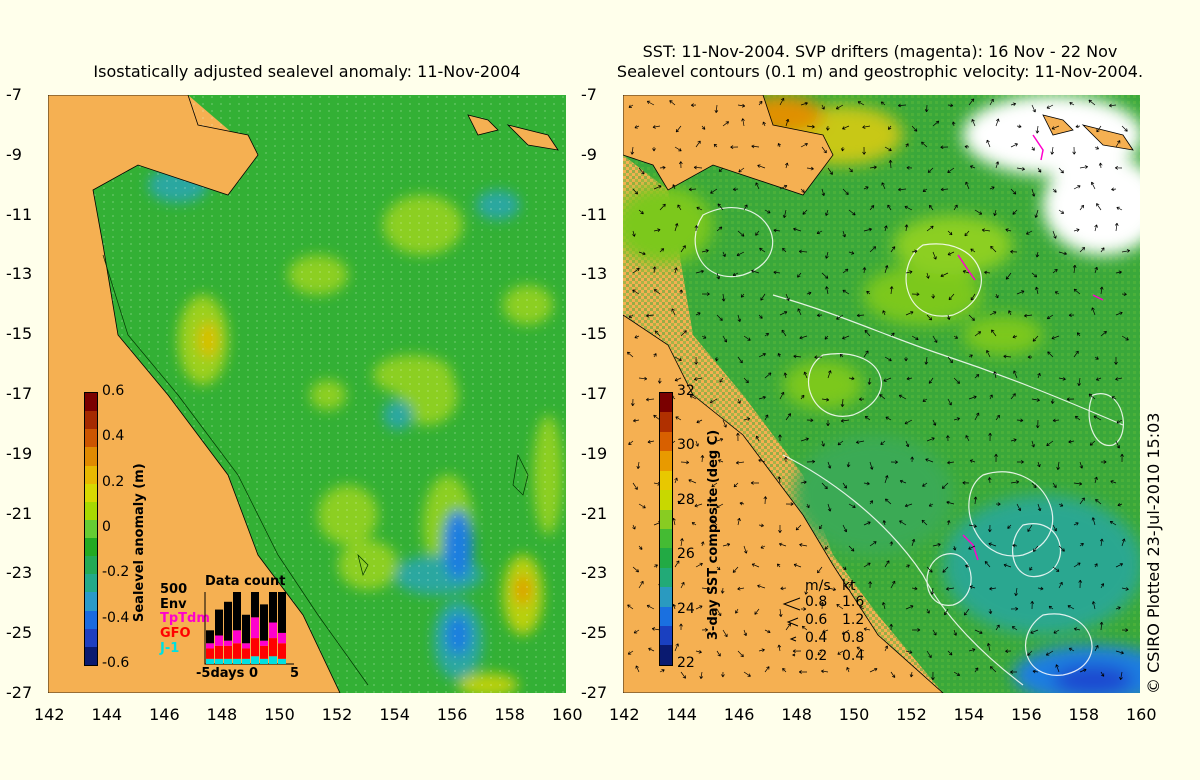 This screenshot has height=780, width=1200. I want to click on colorbar-tick-label: 22, so click(686, 663).